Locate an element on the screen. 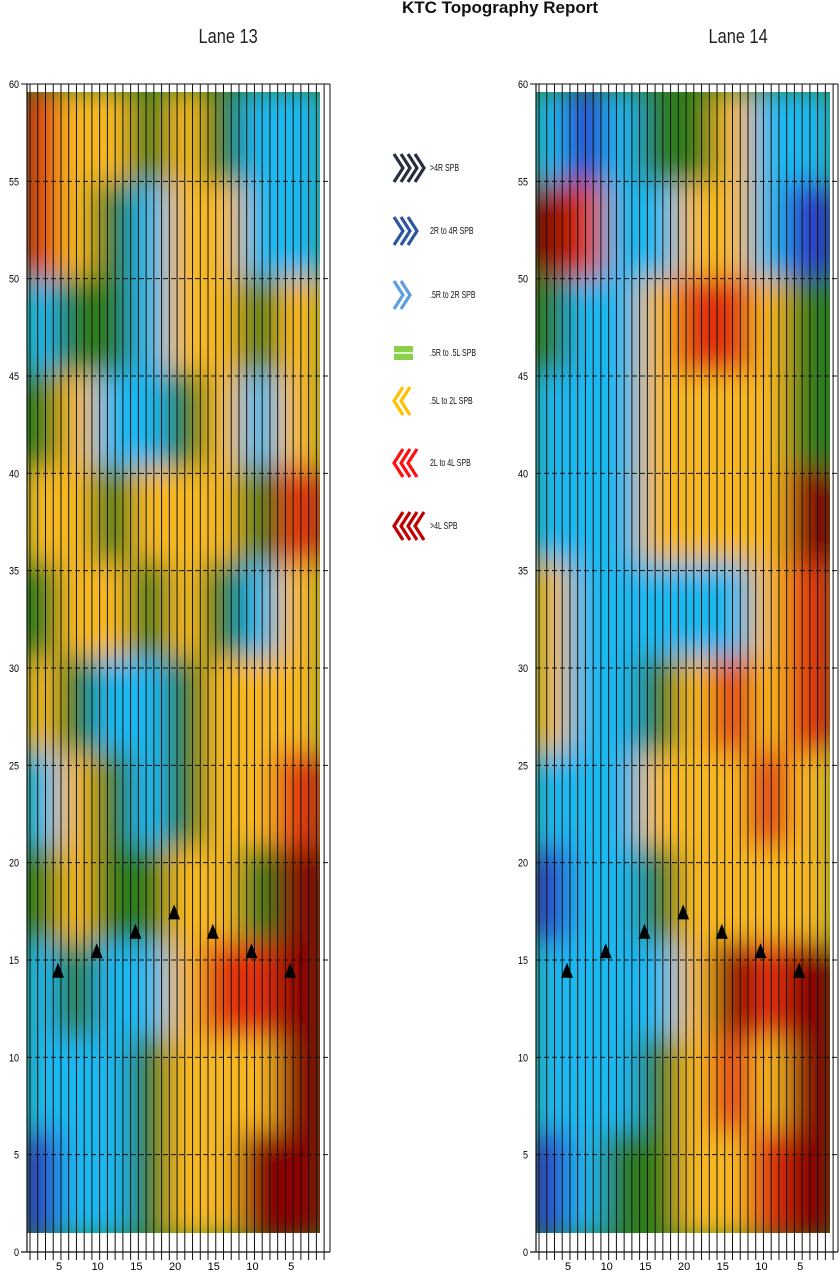 The height and width of the screenshot is (1276, 839). equals-bar-icon is located at coordinates (403, 353).